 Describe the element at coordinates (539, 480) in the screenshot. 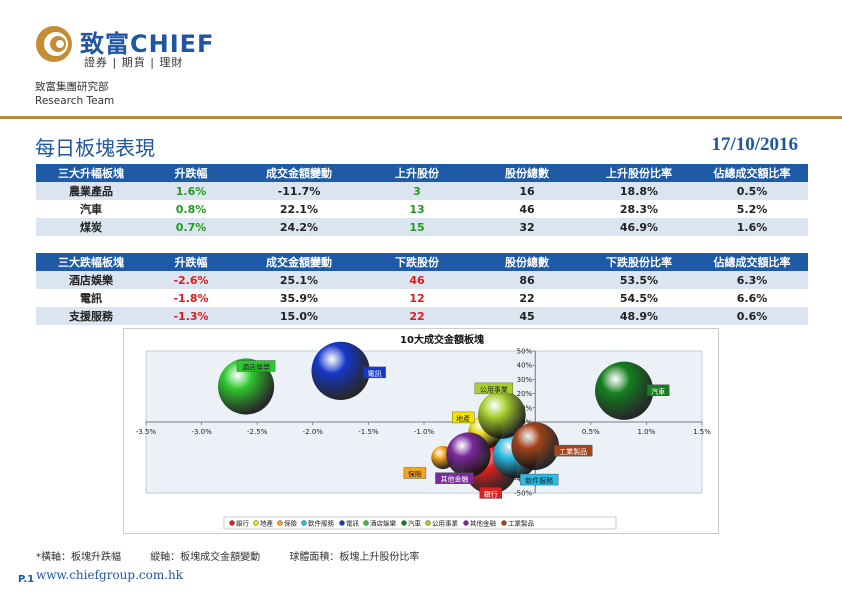

I see `bubble-label: 軟件服務` at that location.